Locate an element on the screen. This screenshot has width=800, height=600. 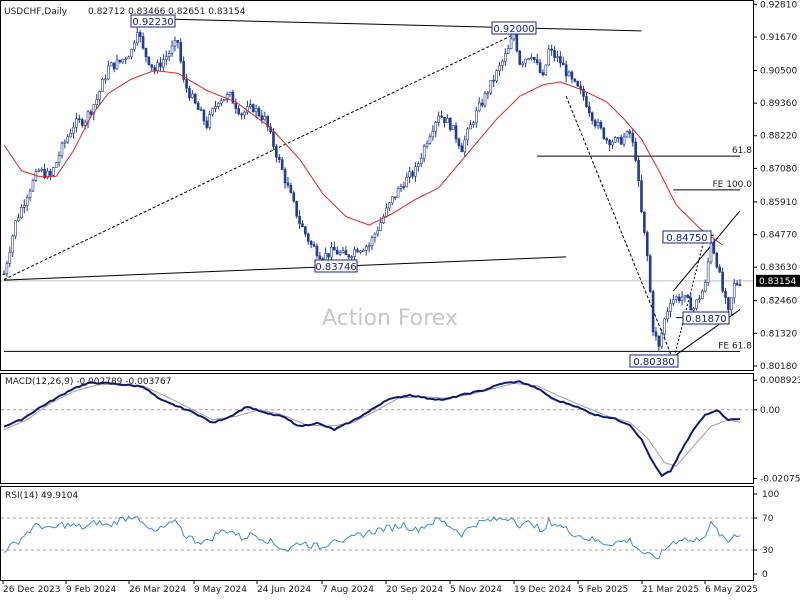
macd-tick-label: -0.020759 is located at coordinates (780, 480).